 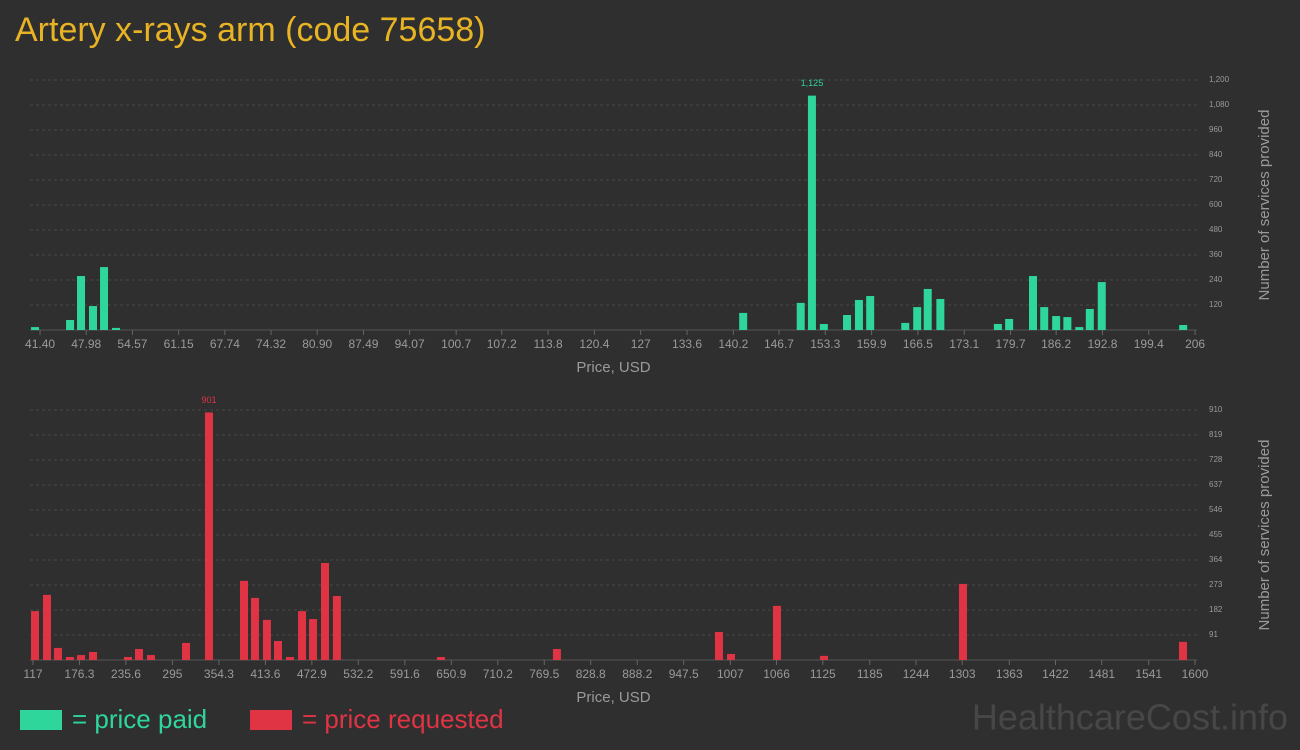 What do you see at coordinates (451, 674) in the screenshot?
I see `x-tick-label: 650.9` at bounding box center [451, 674].